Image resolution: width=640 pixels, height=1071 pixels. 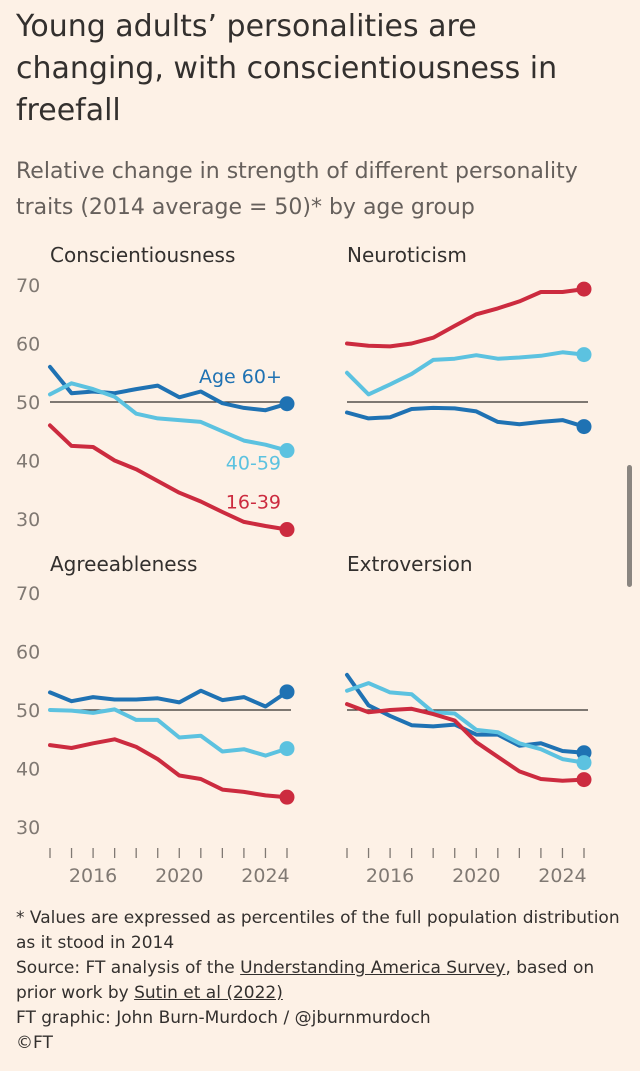 What do you see at coordinates (123, 564) in the screenshot?
I see `panel-title: Agreeableness` at bounding box center [123, 564].